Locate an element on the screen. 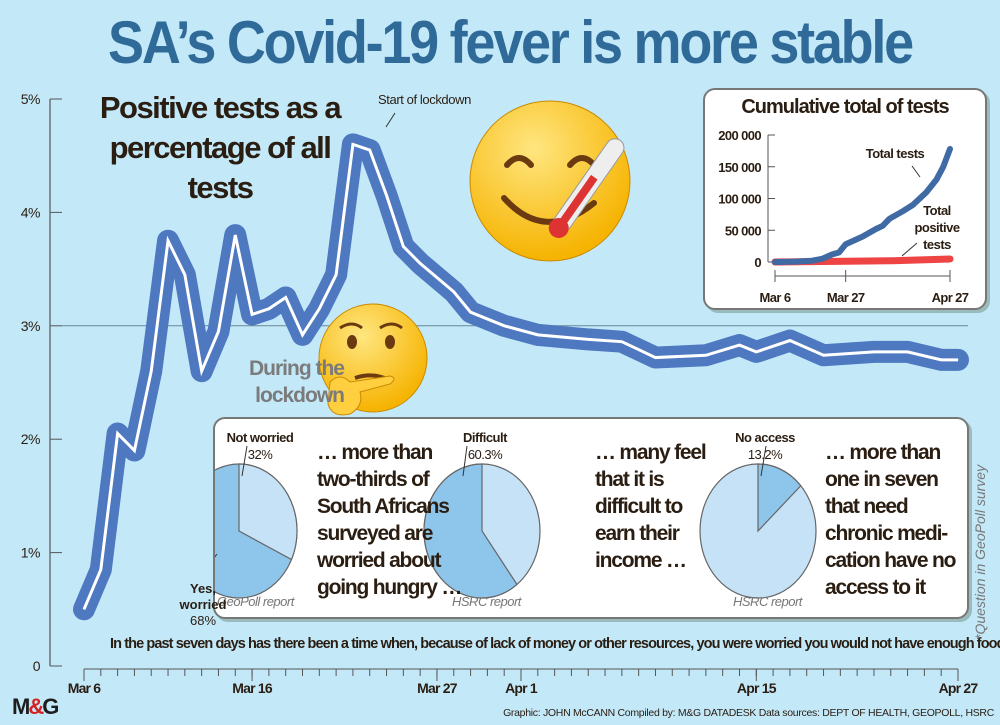  x-tick-label: Apr 1 is located at coordinates (521, 688).